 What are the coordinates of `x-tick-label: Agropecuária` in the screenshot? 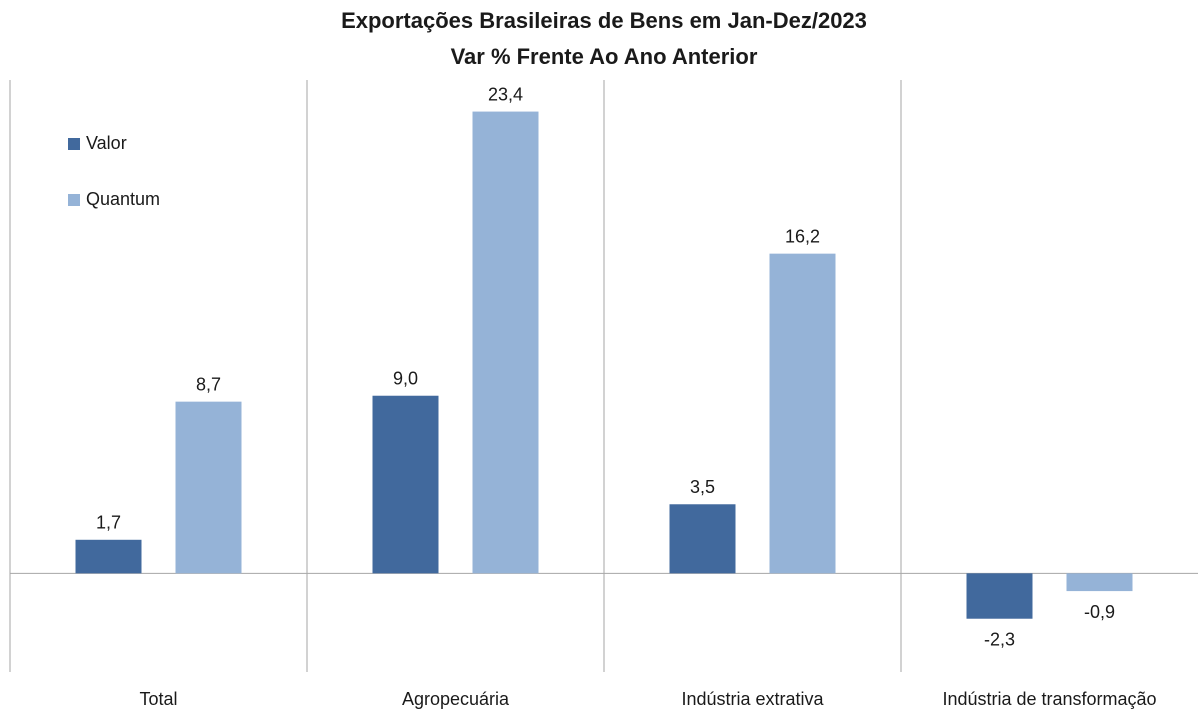 It's located at (456, 699).